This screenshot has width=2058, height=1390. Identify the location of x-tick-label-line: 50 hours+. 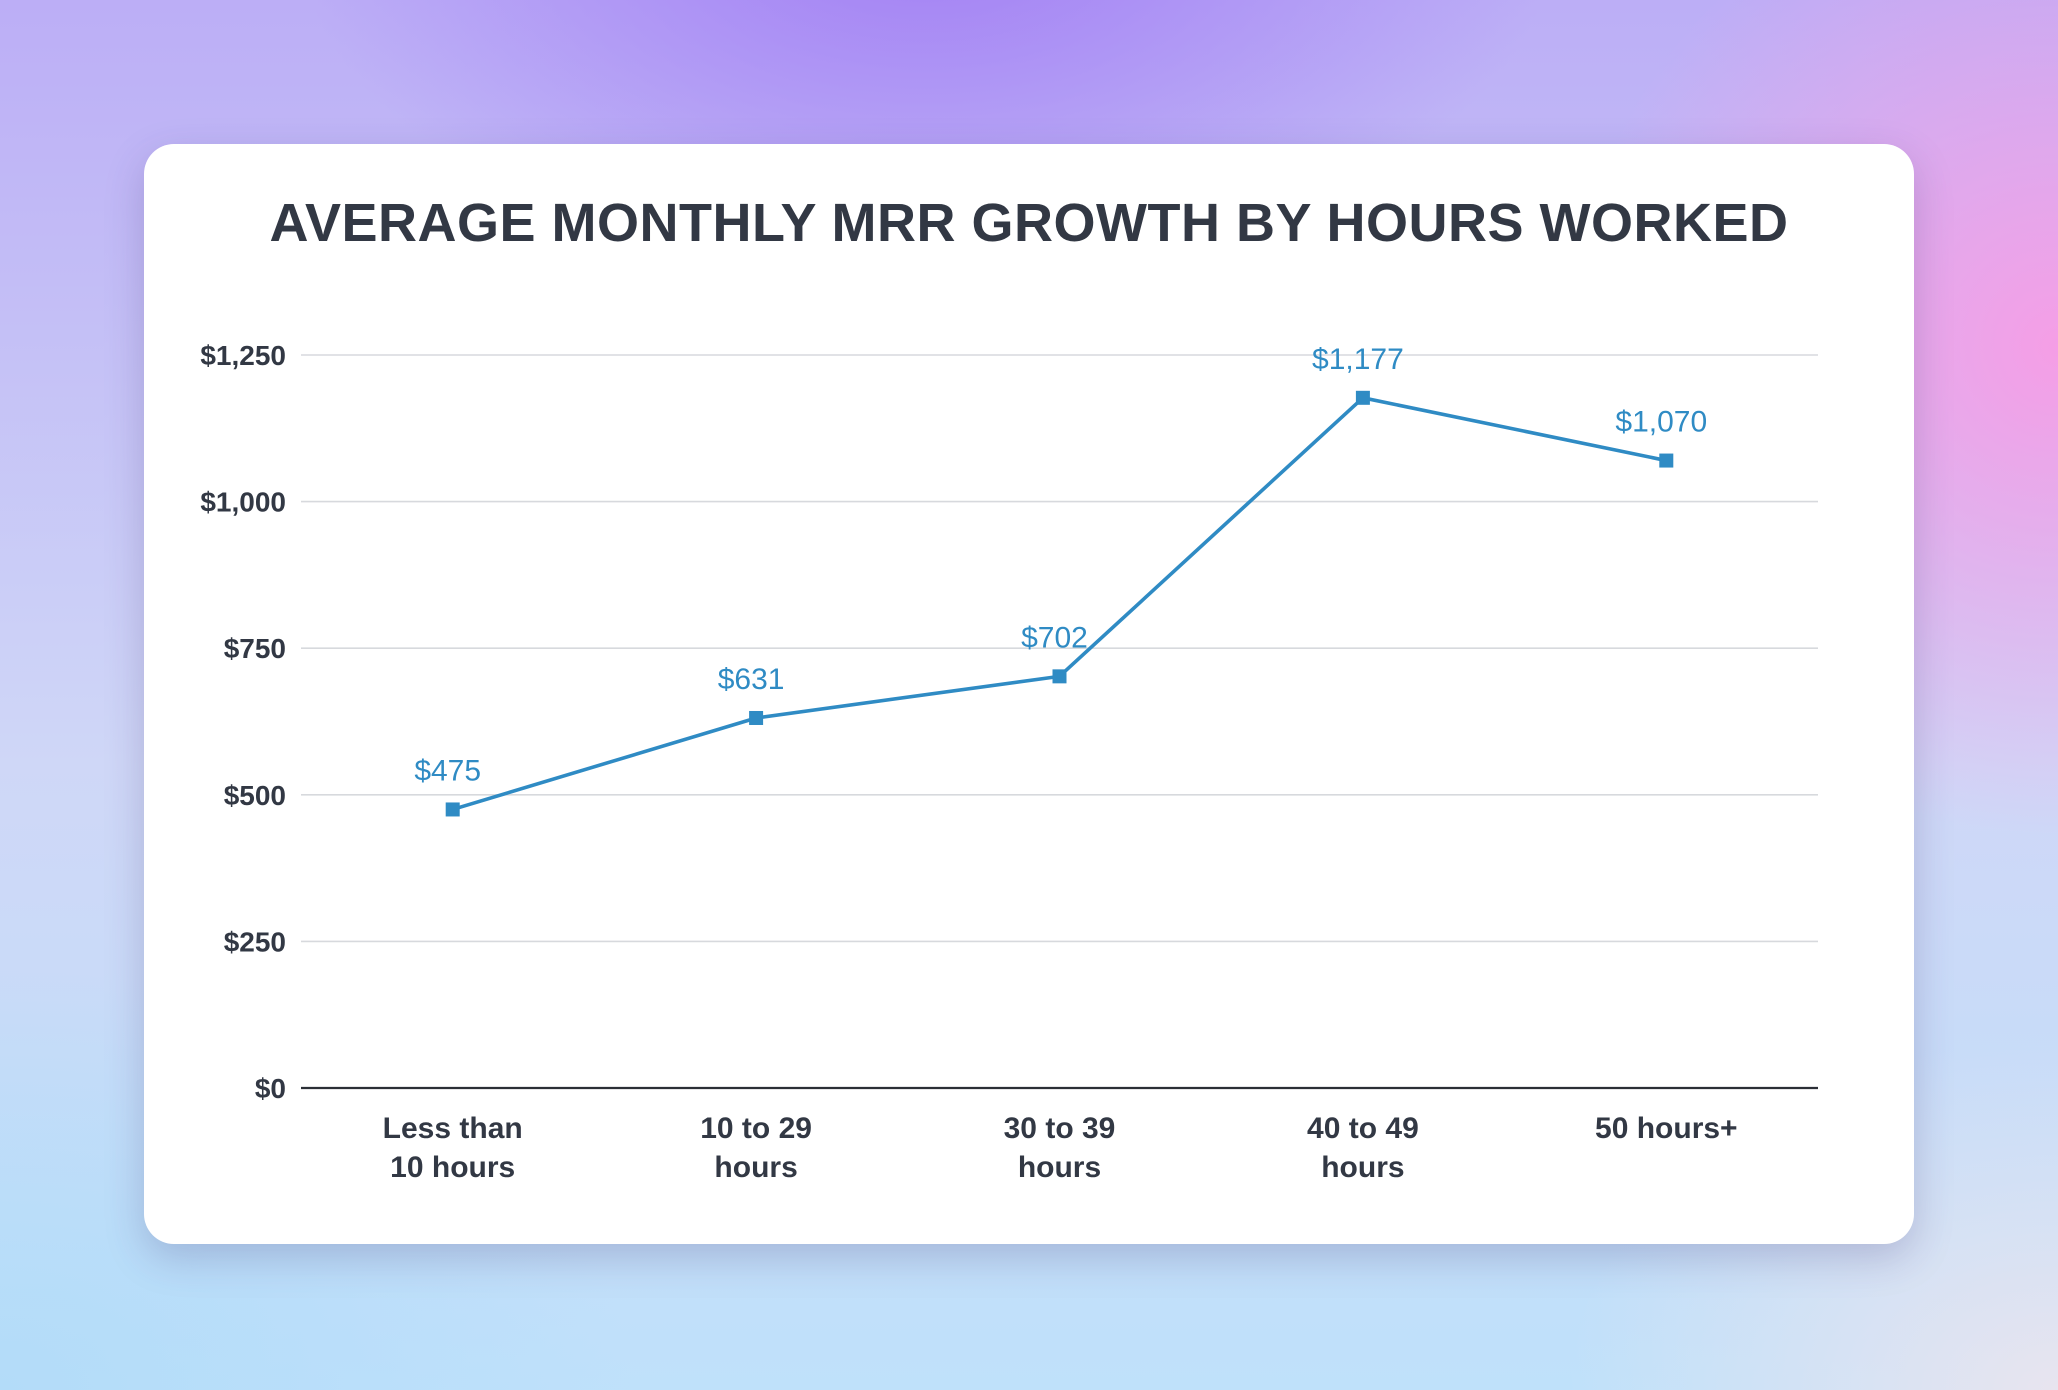
(1666, 1128).